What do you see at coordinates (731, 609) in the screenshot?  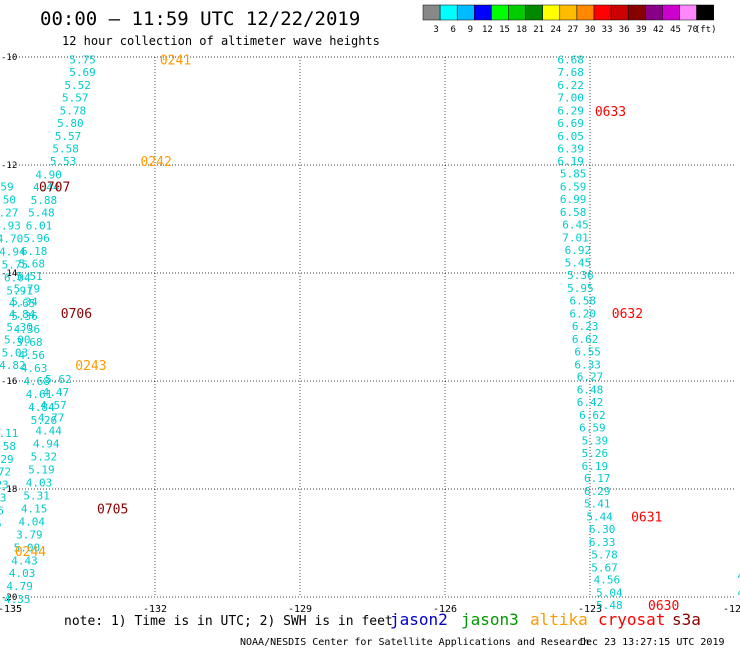 I see `x-tick-label: -120` at bounding box center [731, 609].